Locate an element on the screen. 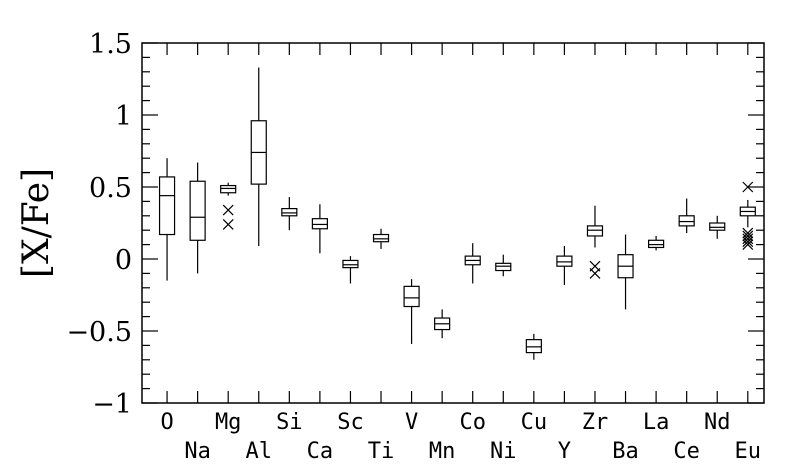 The image size is (790, 476). box-item-co is located at coordinates (472, 263).